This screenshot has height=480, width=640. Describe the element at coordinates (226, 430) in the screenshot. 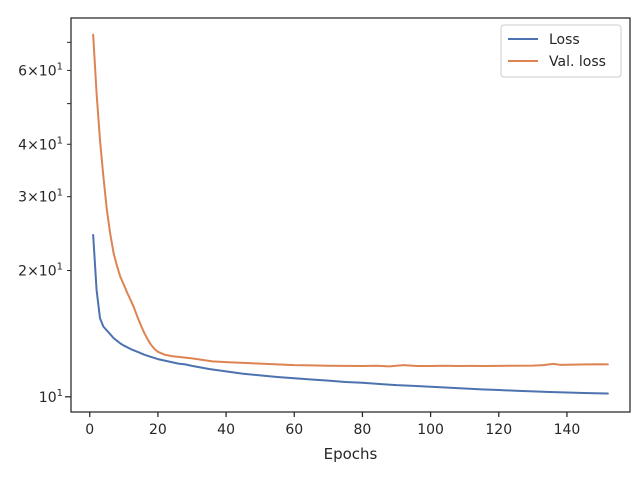

I see `x-tick-label-40: 40` at that location.